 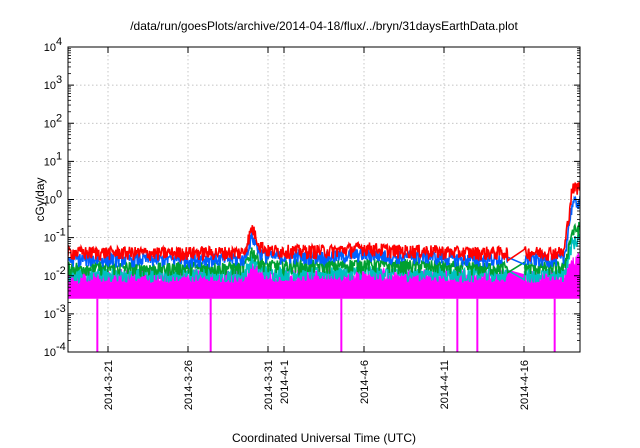 What do you see at coordinates (59, 42) in the screenshot?
I see `y-tick-exponent: 4` at bounding box center [59, 42].